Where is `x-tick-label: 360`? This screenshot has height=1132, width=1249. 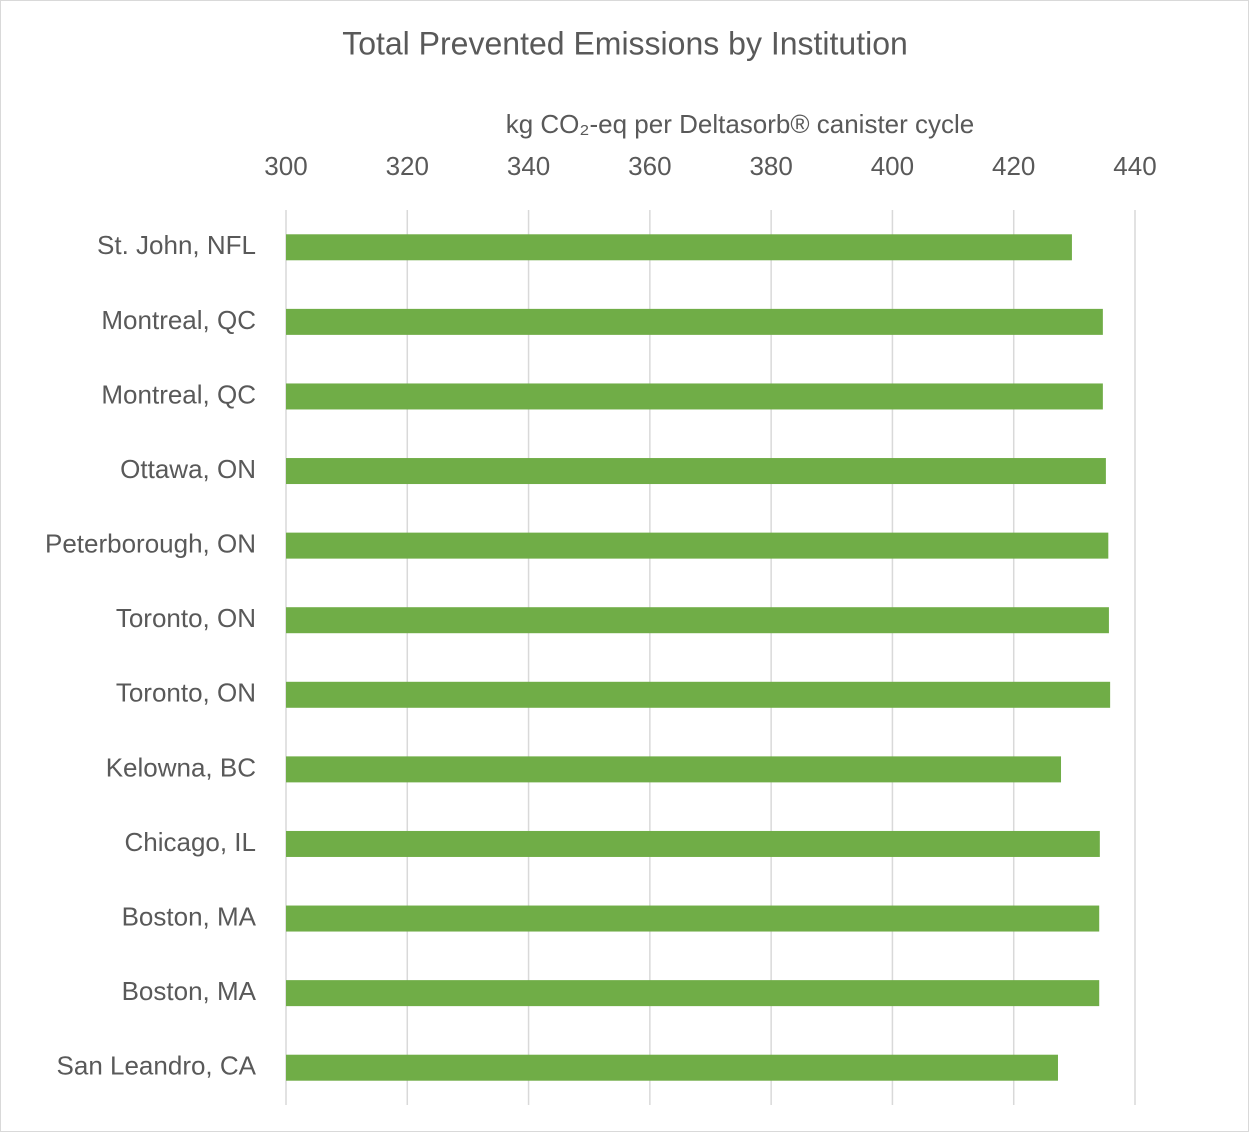
x-tick-label: 360 is located at coordinates (649, 166).